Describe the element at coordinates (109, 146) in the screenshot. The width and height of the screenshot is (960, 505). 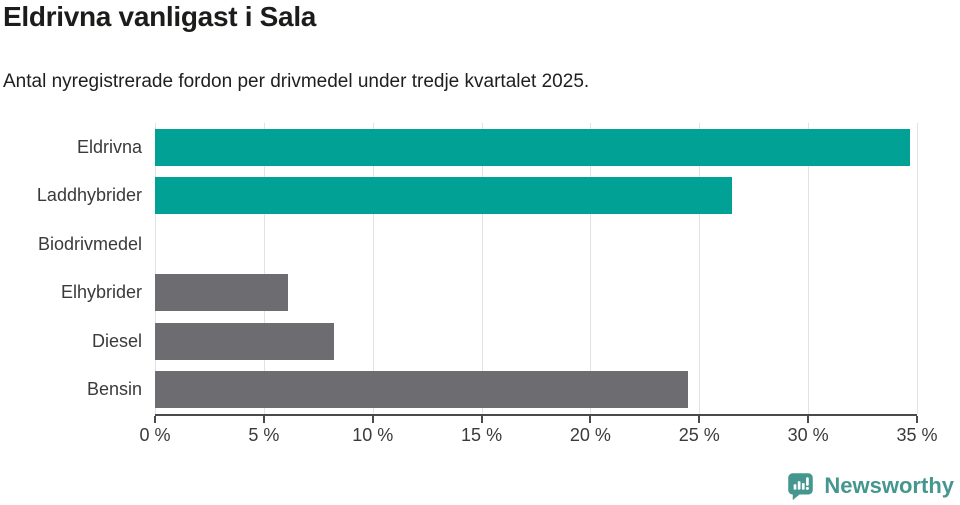
I see `category-label: Eldrivna` at that location.